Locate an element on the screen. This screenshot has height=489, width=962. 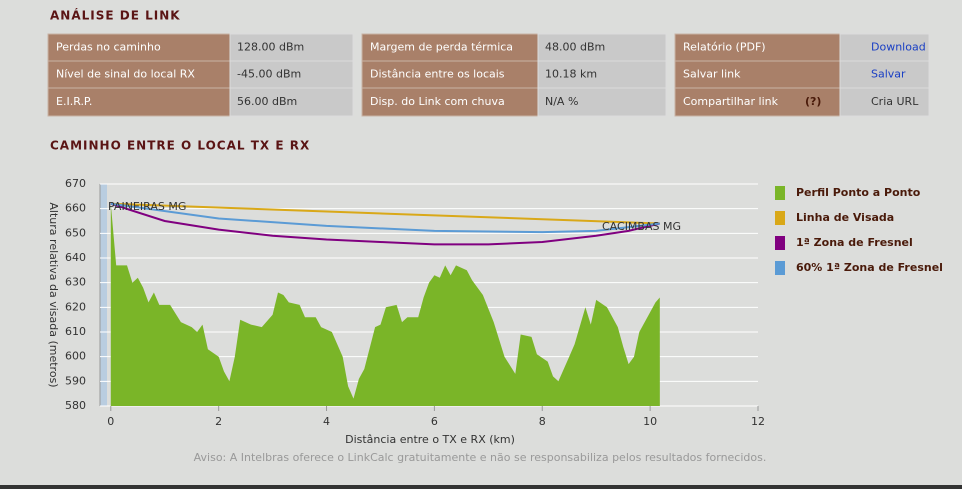
x-tick-label: 4 is located at coordinates (326, 421).